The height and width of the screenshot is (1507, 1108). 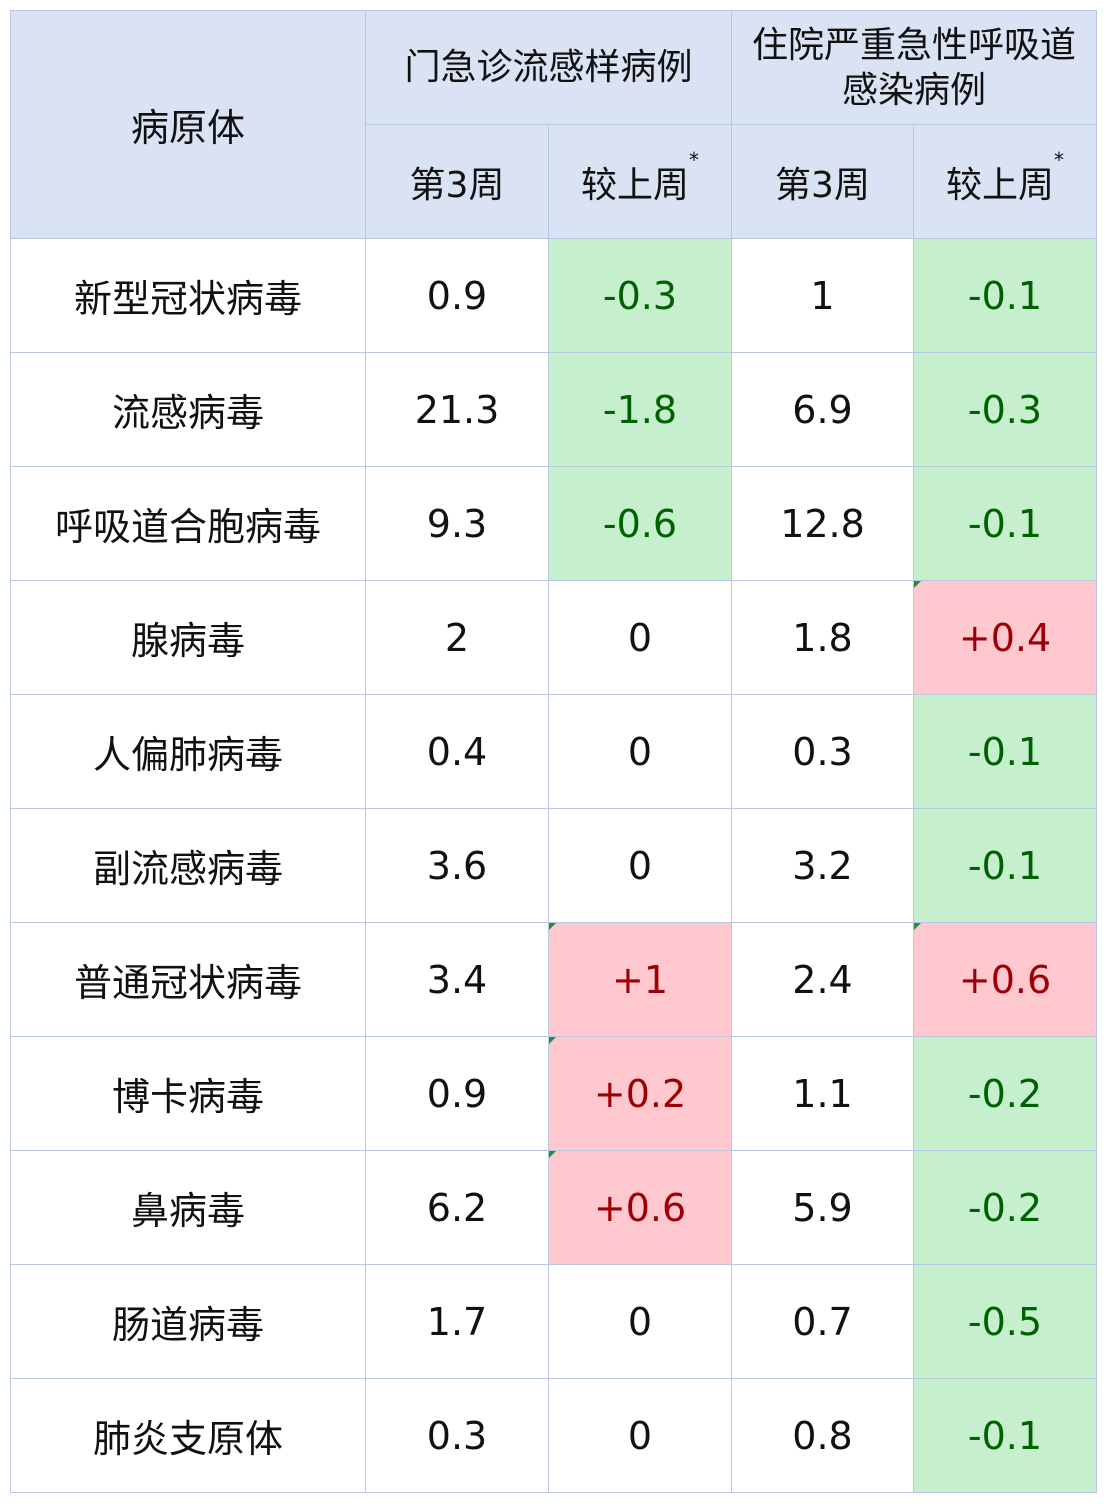 I want to click on outpatient-week-header: 第3周, so click(x=457, y=181).